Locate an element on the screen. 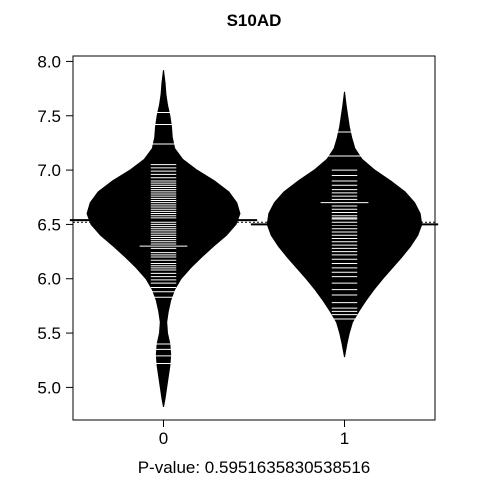 Image resolution: width=480 pixels, height=480 pixels. x-tick-label: 0 is located at coordinates (163, 438).